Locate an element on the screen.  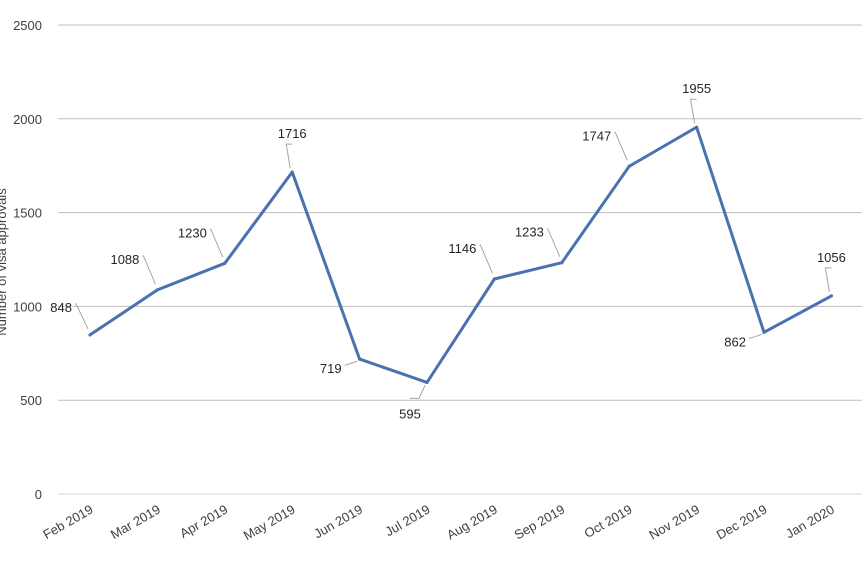
x-tick-label: Sep 2019 is located at coordinates (540, 522).